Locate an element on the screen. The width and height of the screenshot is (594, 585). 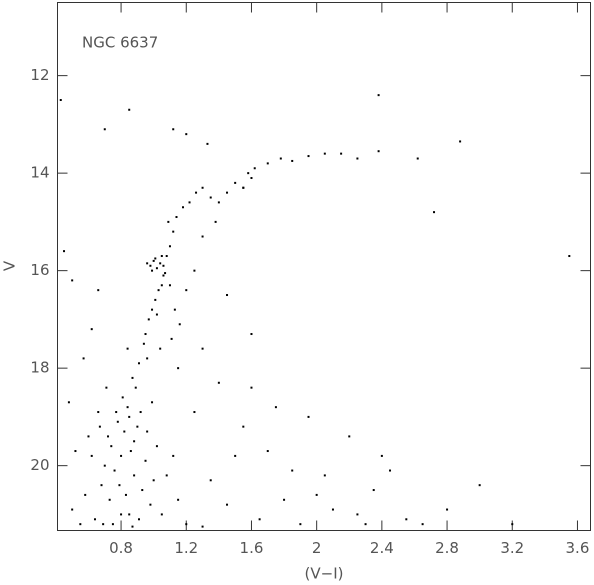
y-axis-label: V is located at coordinates (10, 265).